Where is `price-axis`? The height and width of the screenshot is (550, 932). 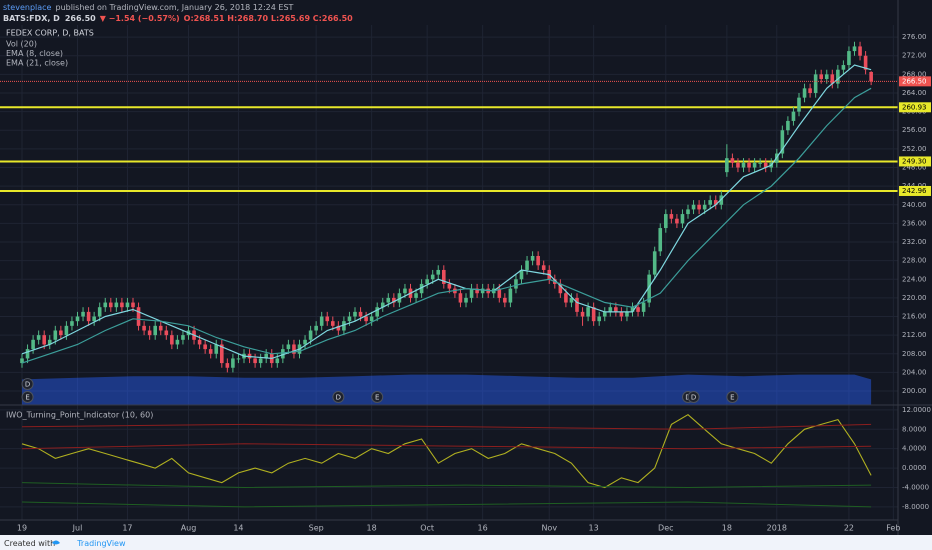
price-axis is located at coordinates (915, 267).